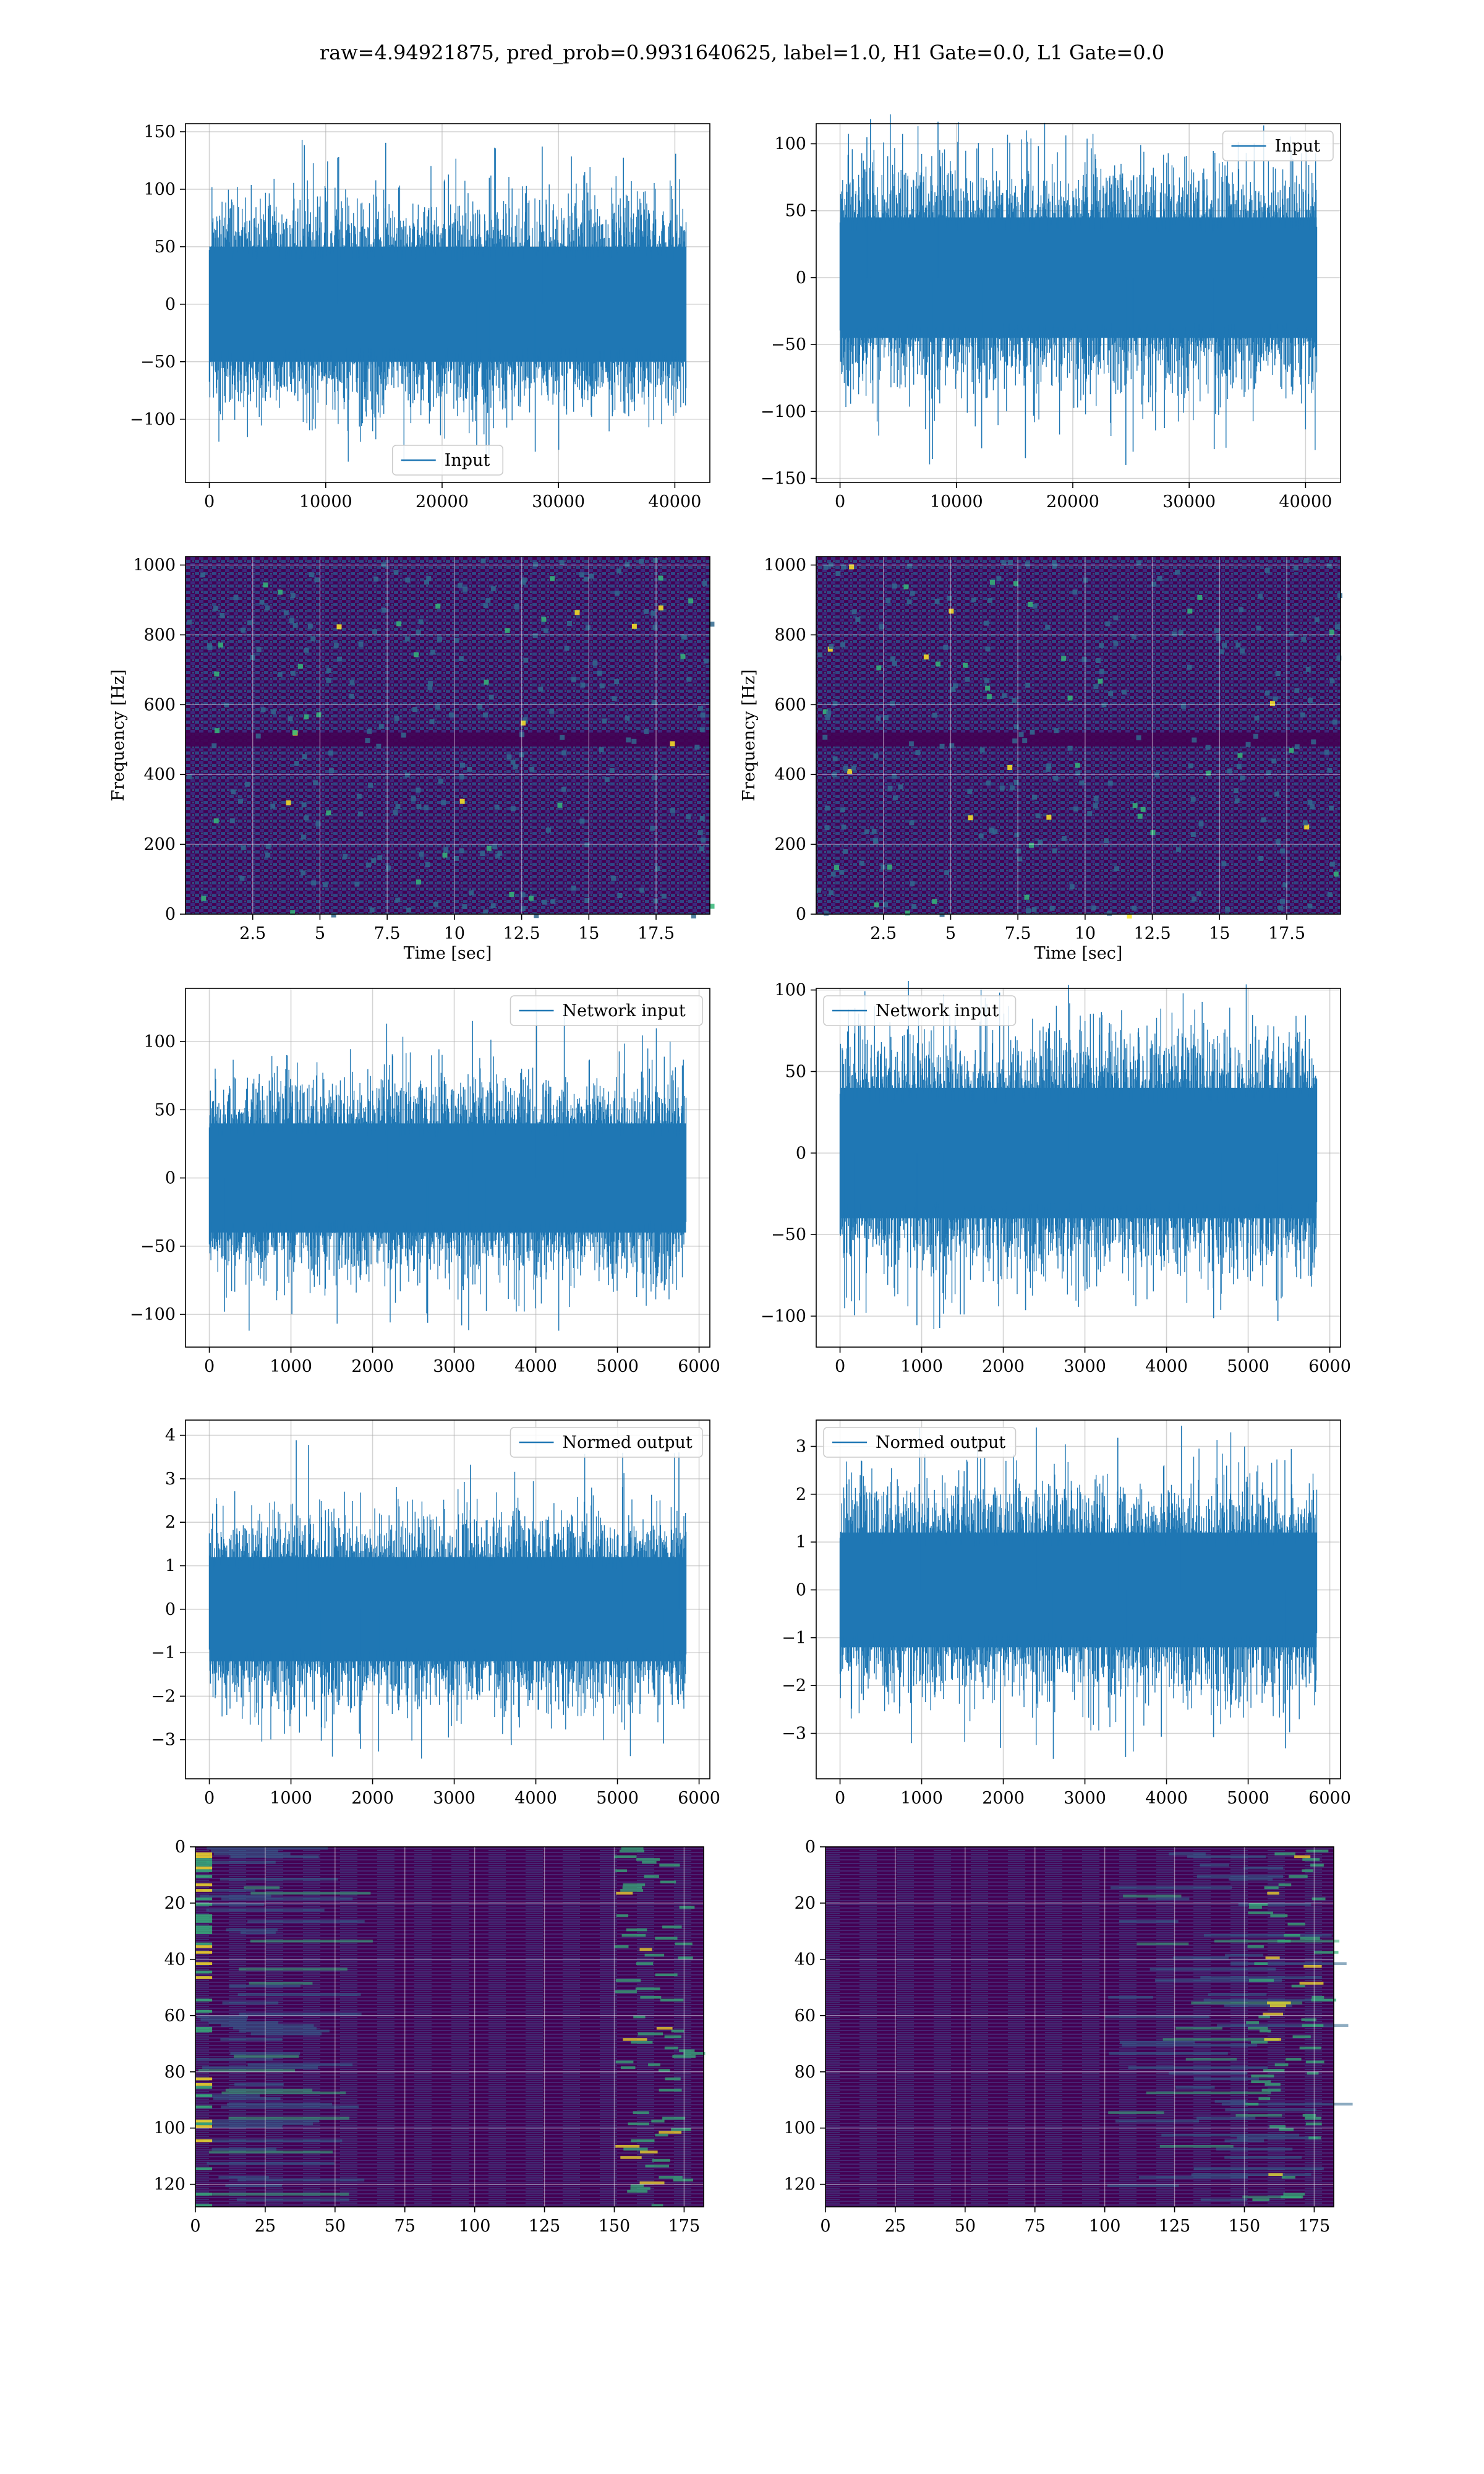  Describe the element at coordinates (699, 1366) in the screenshot. I see `network-input-h1-xtick-label: 6000` at that location.